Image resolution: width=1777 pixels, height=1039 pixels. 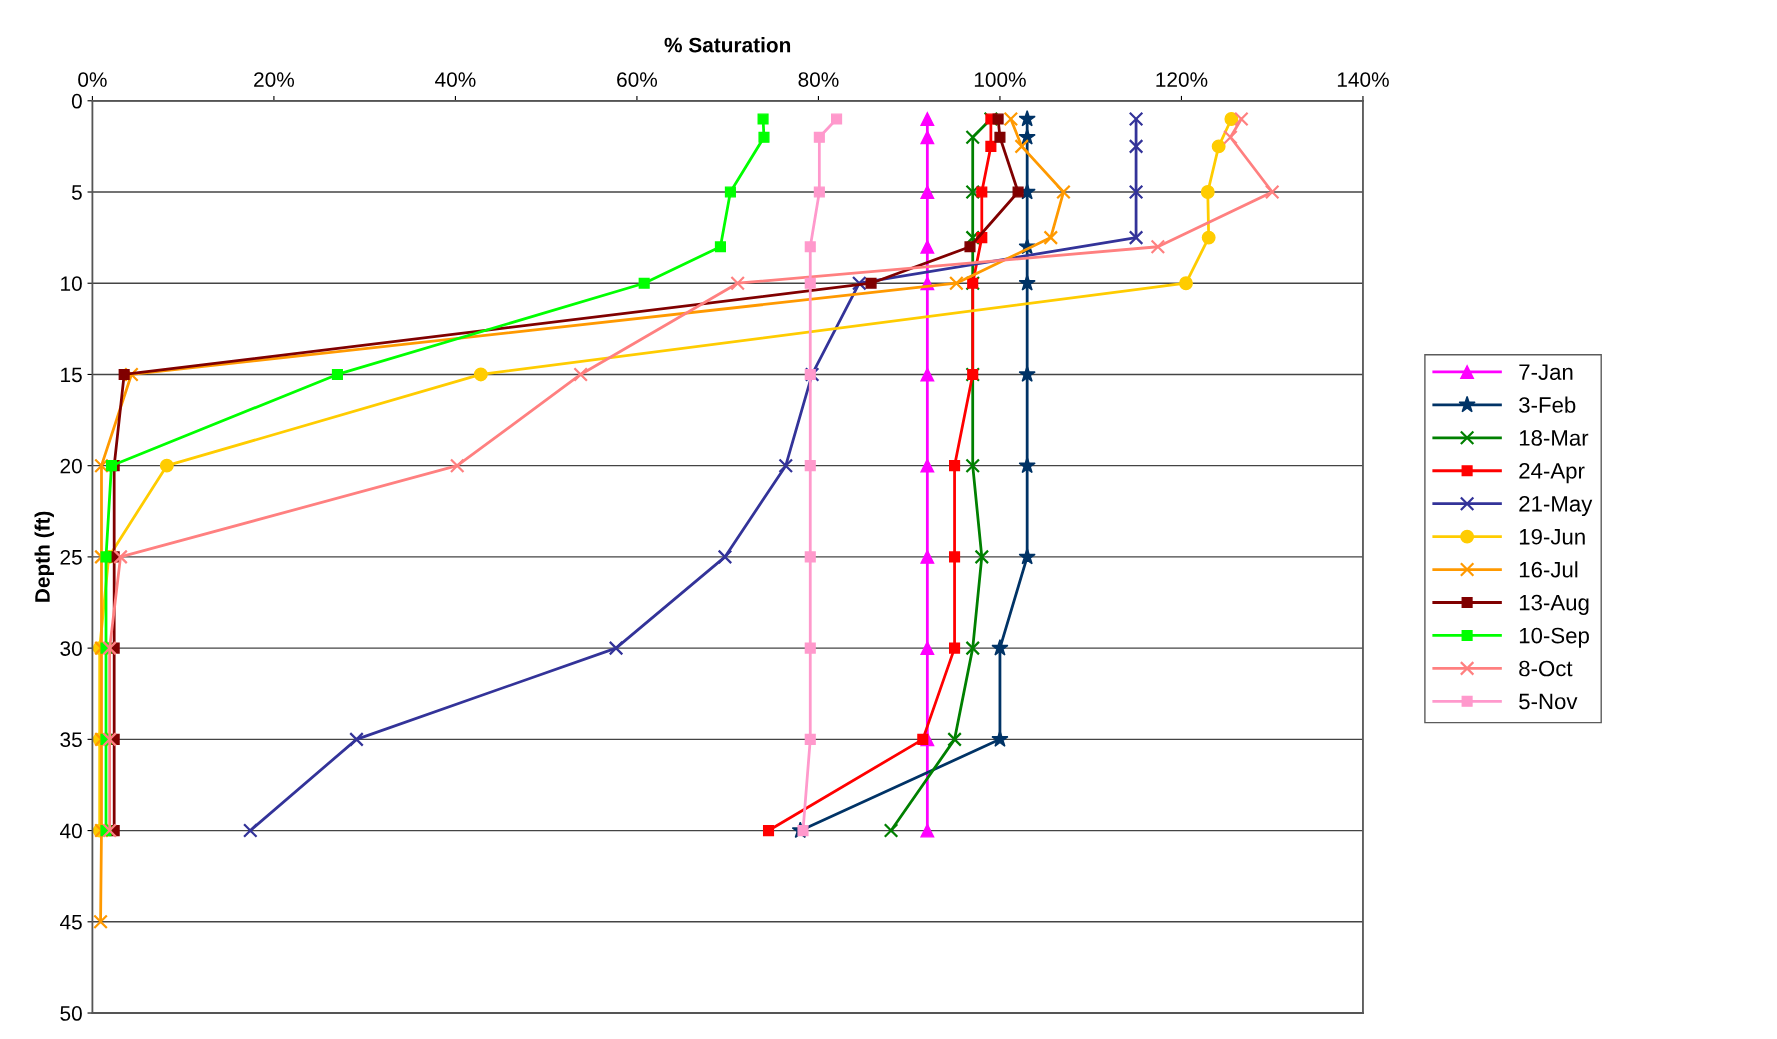 I want to click on legend-label: 24-Apr, so click(x=1552, y=473).